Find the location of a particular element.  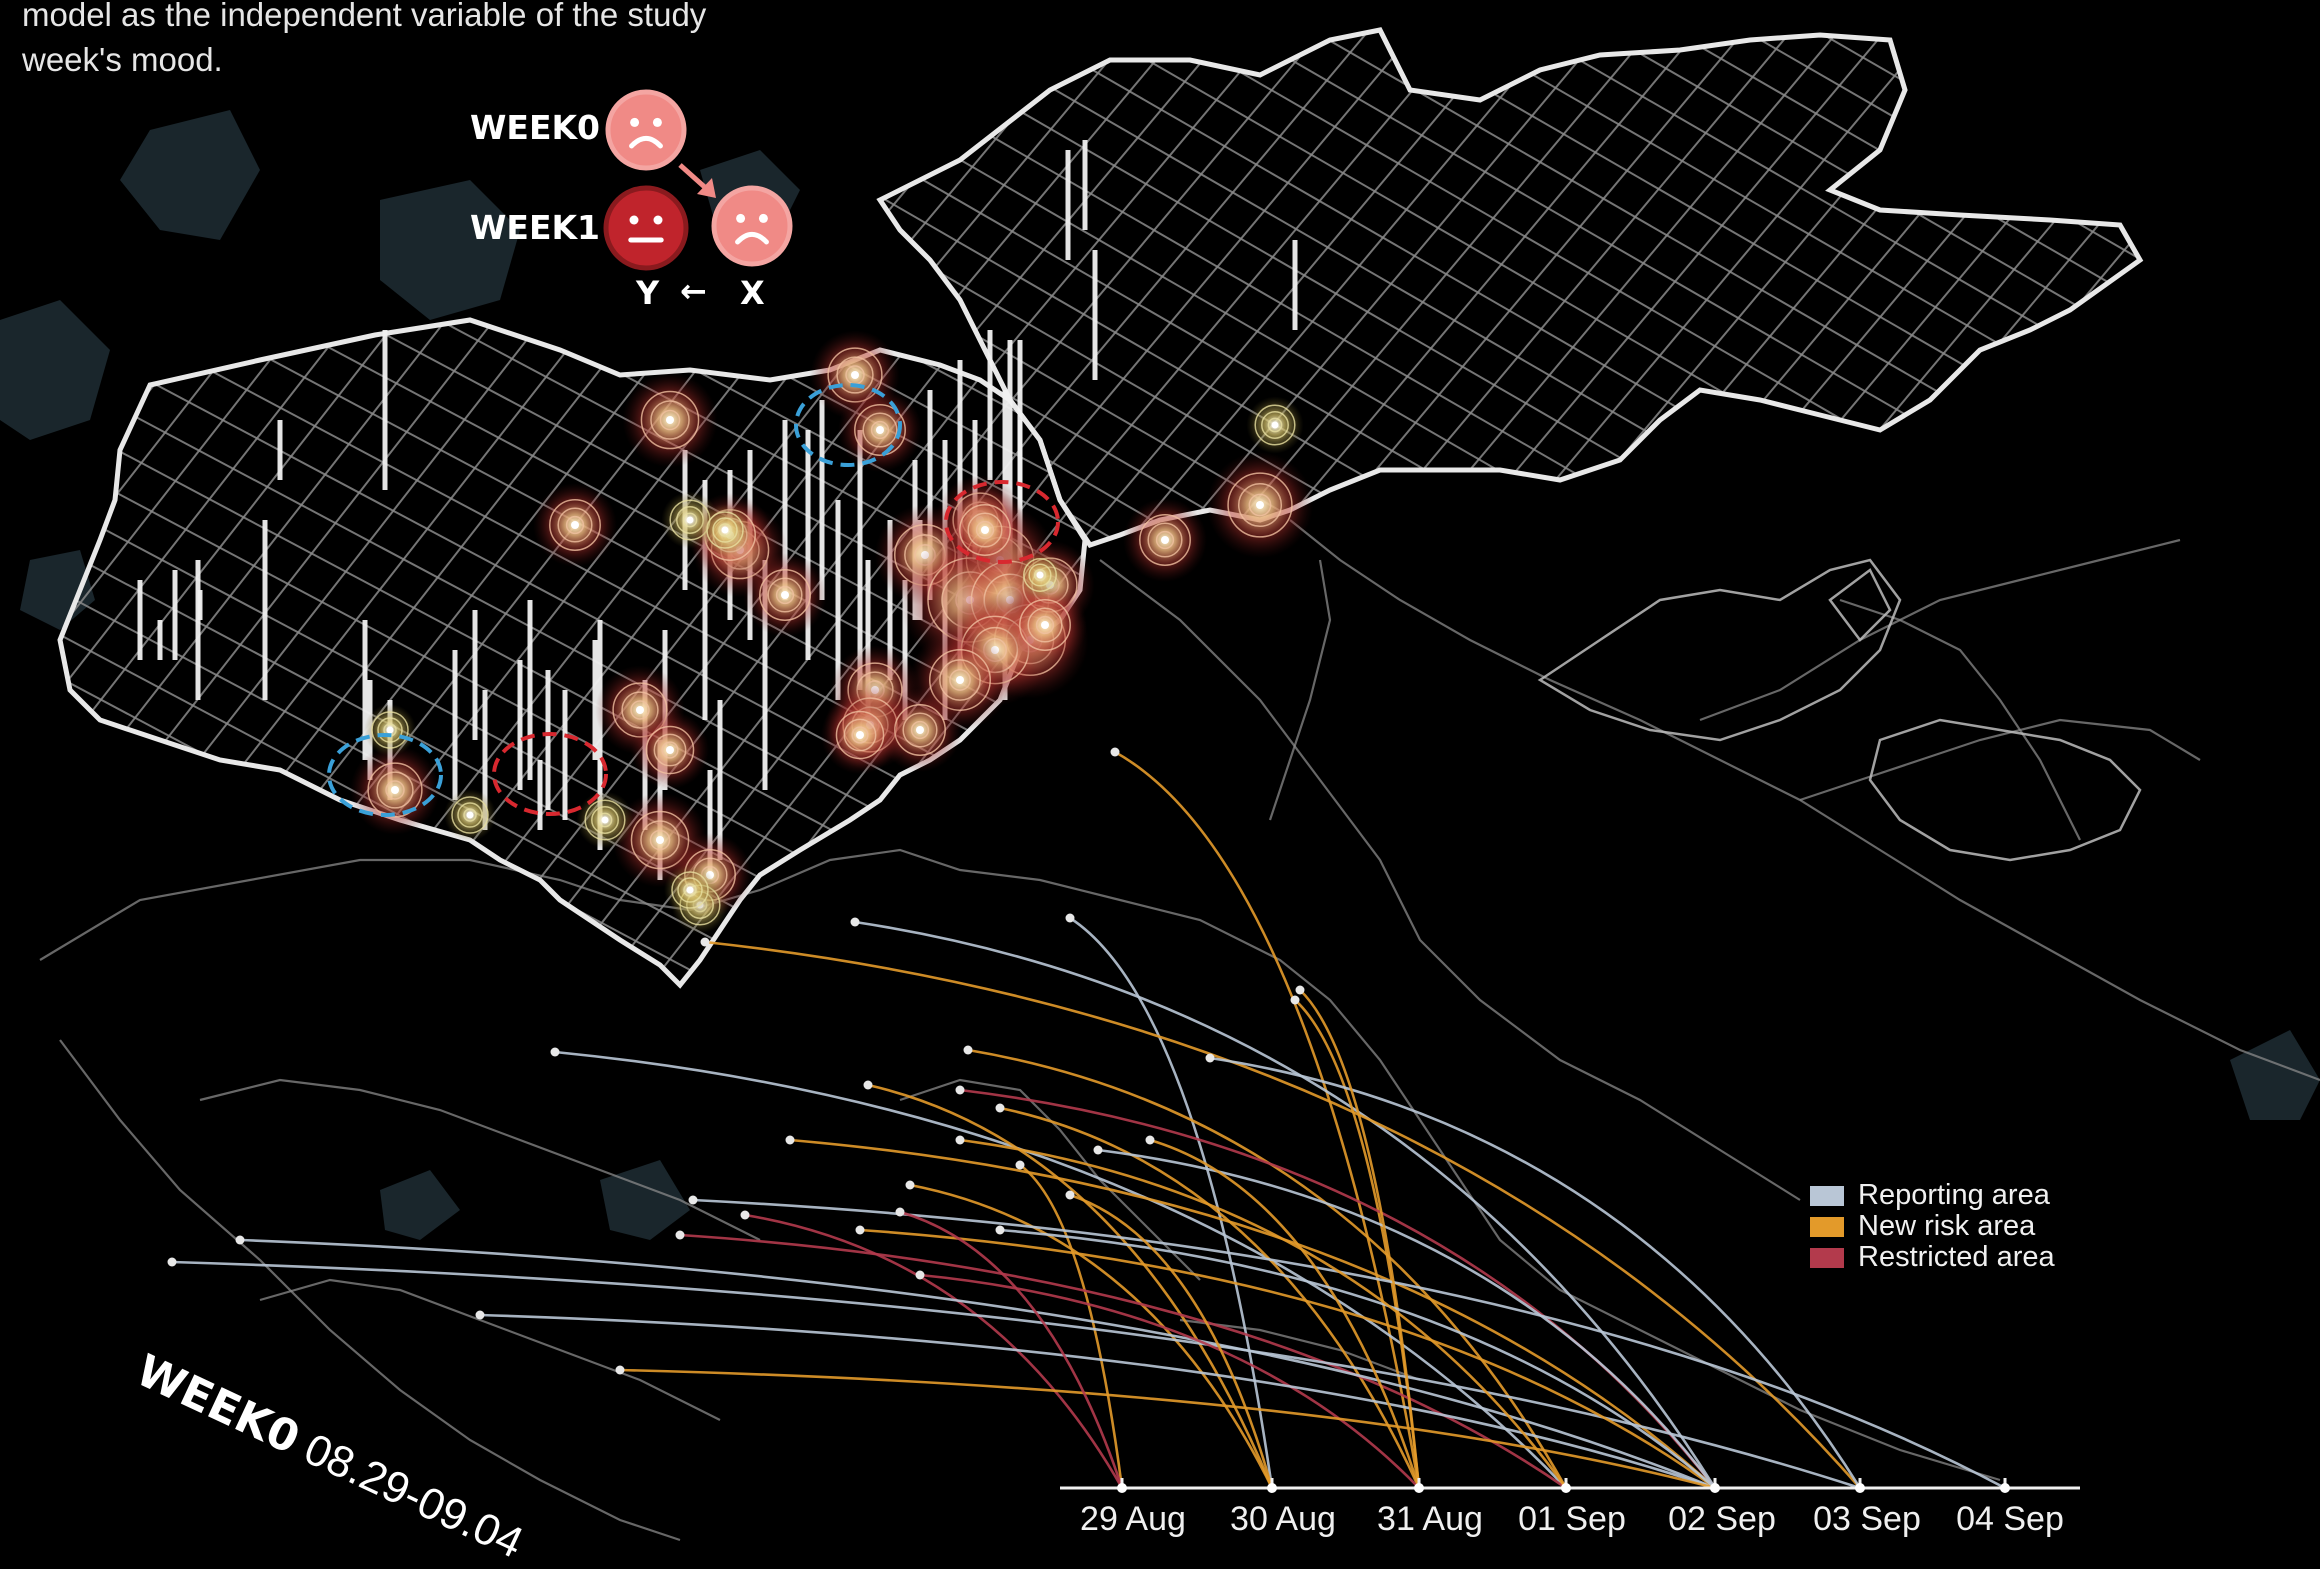

arrow-label: ← is located at coordinates (693, 291).